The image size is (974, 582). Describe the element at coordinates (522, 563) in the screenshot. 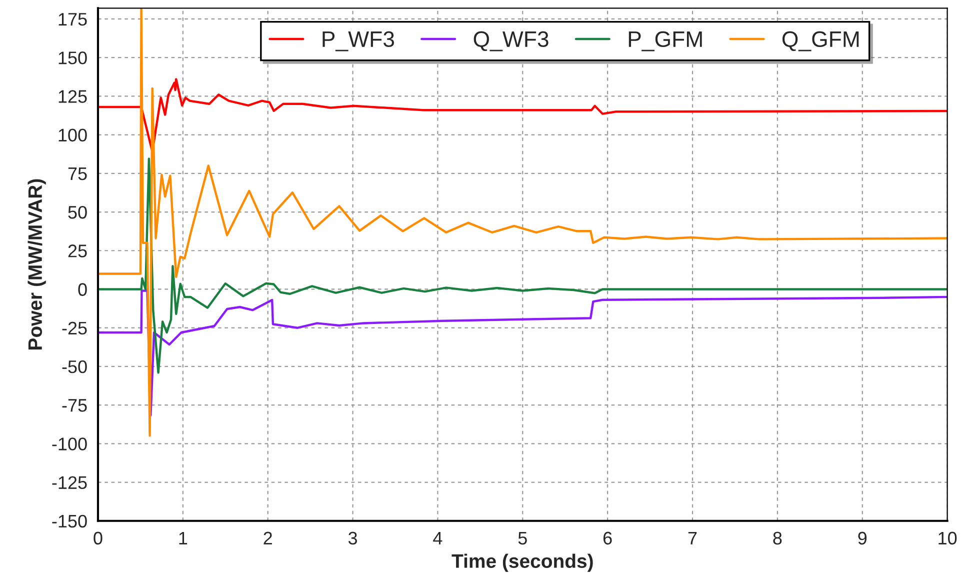

I see `x-axis-title: Time (seconds)` at that location.